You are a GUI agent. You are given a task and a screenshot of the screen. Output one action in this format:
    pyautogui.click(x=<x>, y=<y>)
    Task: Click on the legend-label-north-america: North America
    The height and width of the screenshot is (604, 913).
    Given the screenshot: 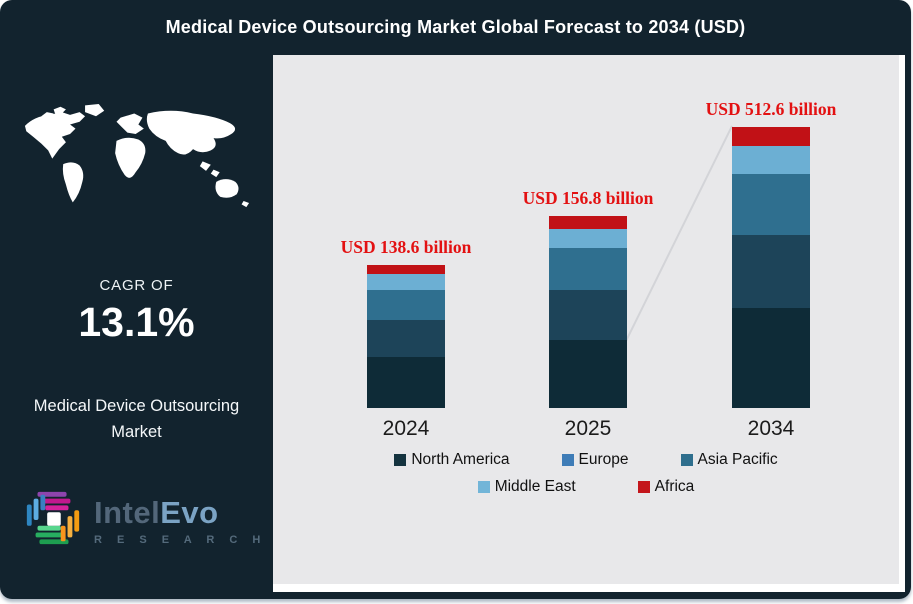 What is the action you would take?
    pyautogui.click(x=460, y=459)
    